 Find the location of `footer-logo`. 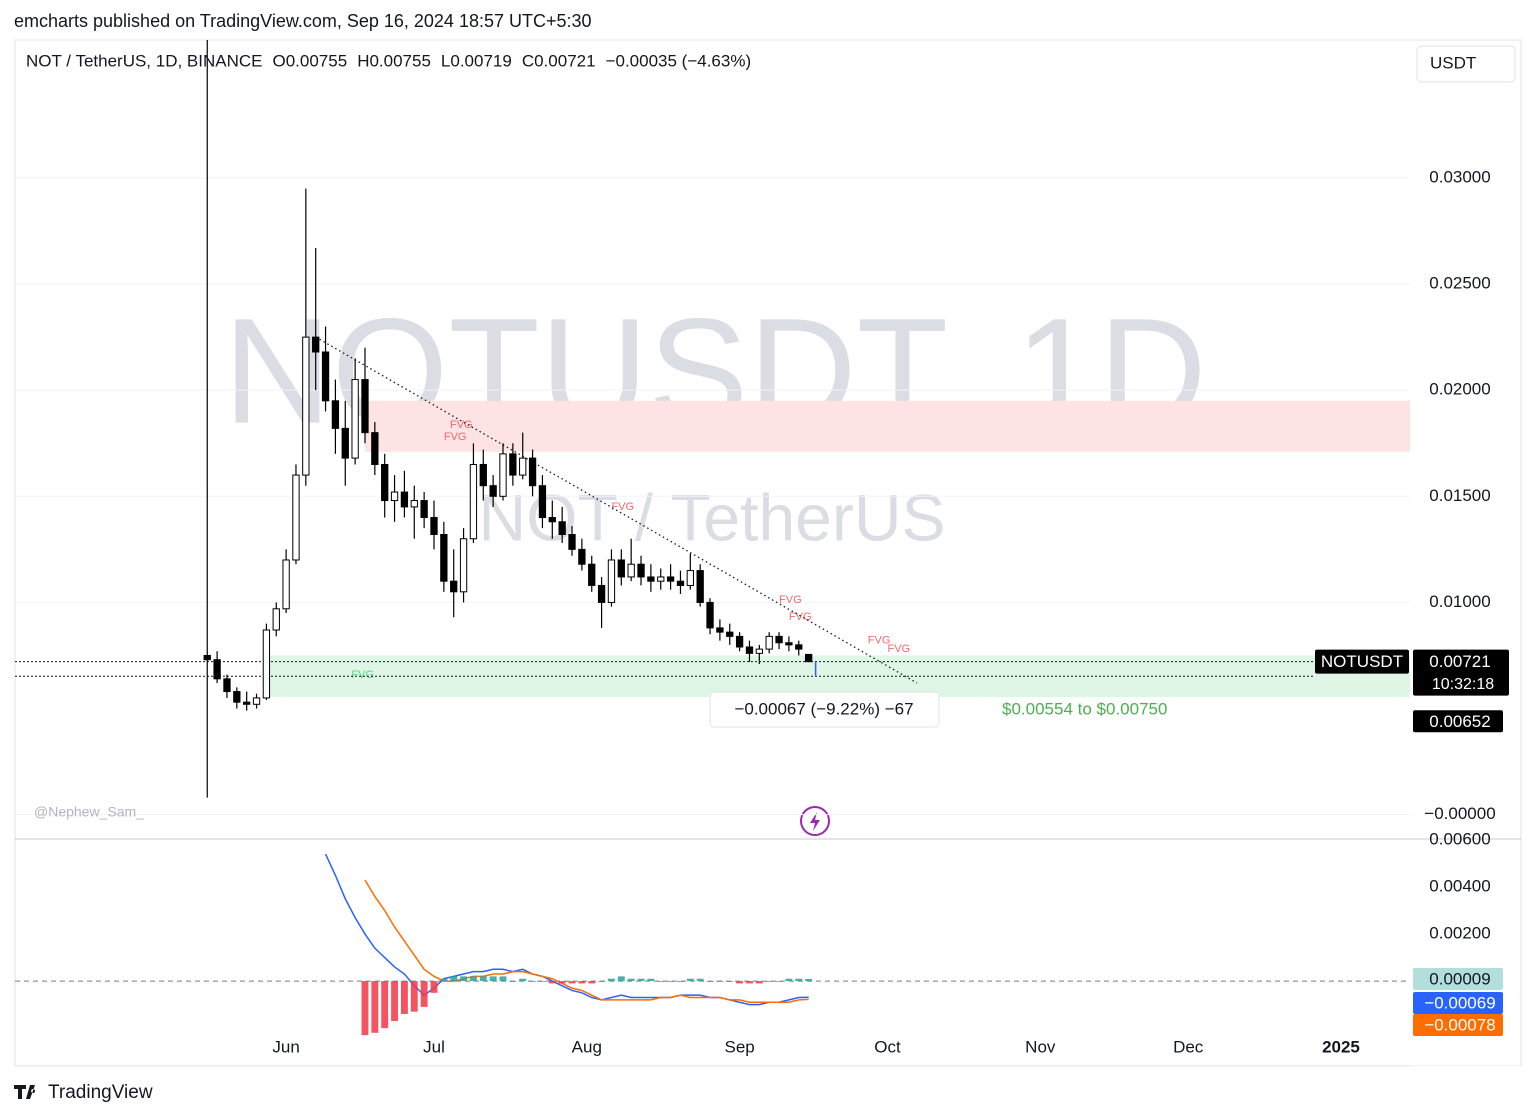

footer-logo is located at coordinates (25, 1092).